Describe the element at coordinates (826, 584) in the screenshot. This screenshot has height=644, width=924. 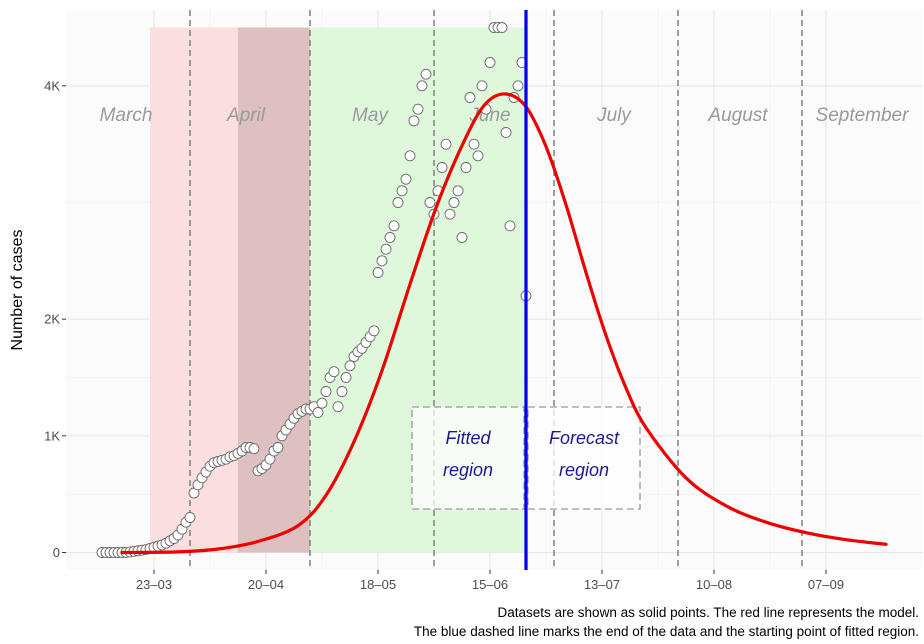
I see `x-tick-label: 07–09` at that location.